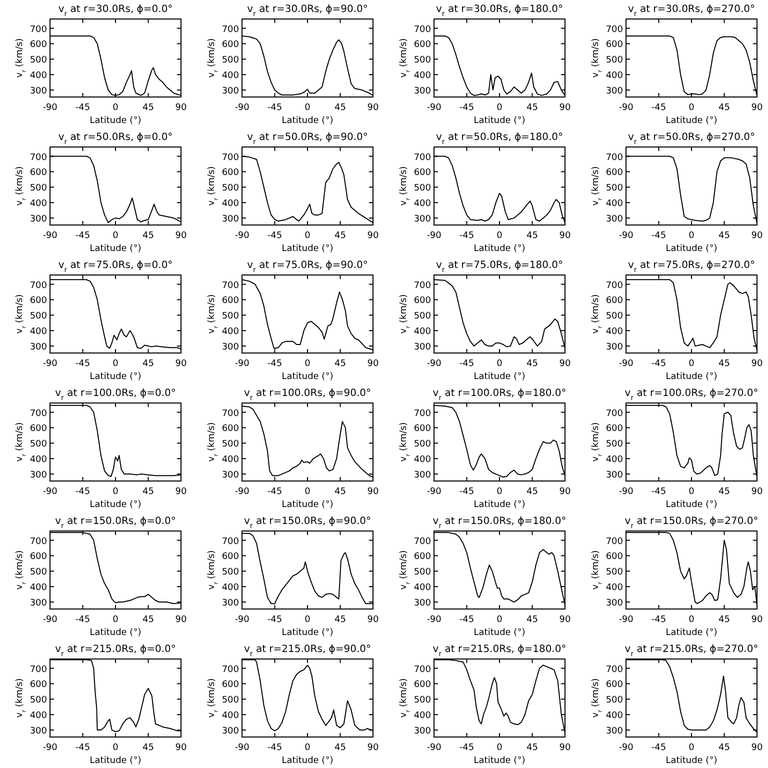 This screenshot has height=768, width=768. Describe the element at coordinates (692, 11) in the screenshot. I see `chart-title: v$_{r}$ at r=30.0Rs, ϕ=270.0°` at that location.